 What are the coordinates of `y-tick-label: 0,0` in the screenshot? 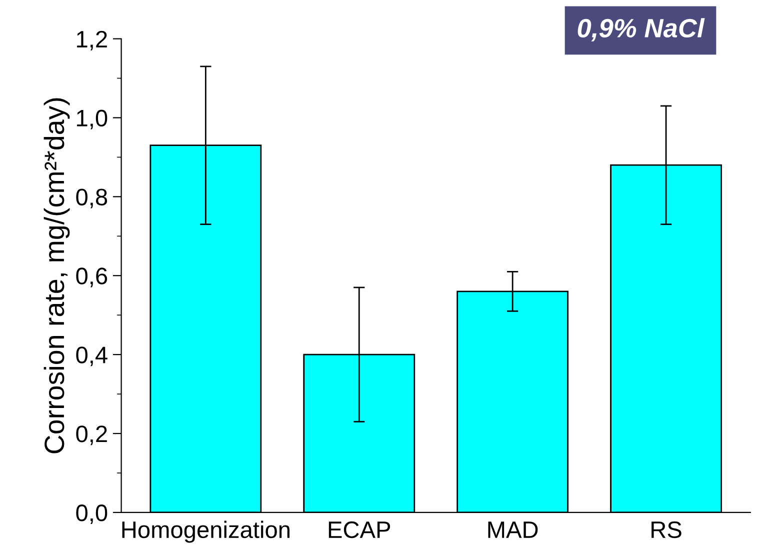 It's located at (92, 514).